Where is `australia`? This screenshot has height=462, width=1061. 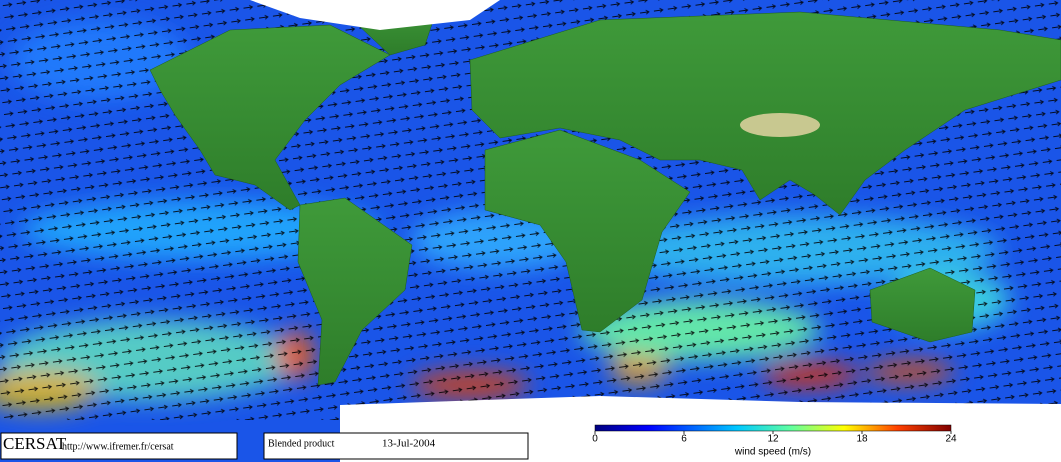 australia is located at coordinates (922, 305).